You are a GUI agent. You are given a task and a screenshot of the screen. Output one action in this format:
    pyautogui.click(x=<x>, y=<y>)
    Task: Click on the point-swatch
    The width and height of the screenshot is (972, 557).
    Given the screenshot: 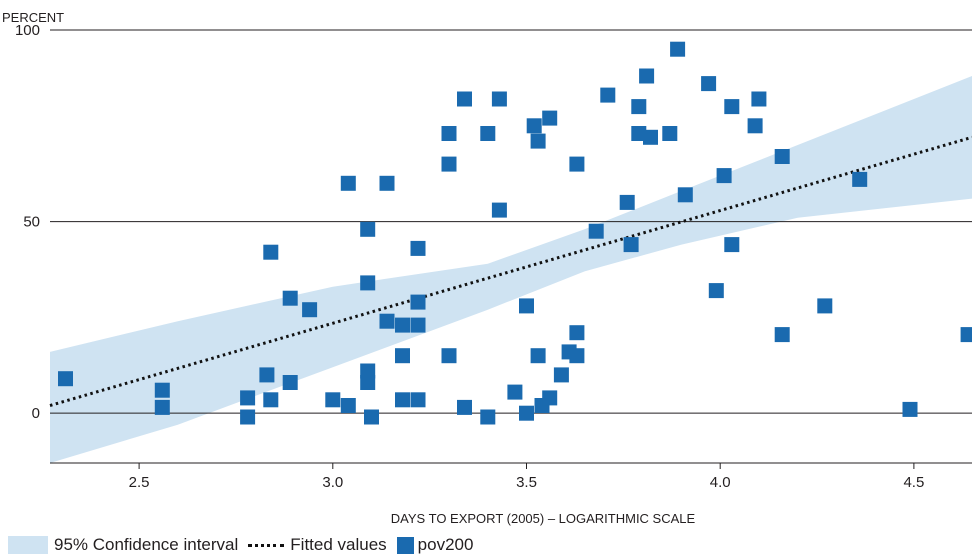 What is the action you would take?
    pyautogui.click(x=405, y=545)
    